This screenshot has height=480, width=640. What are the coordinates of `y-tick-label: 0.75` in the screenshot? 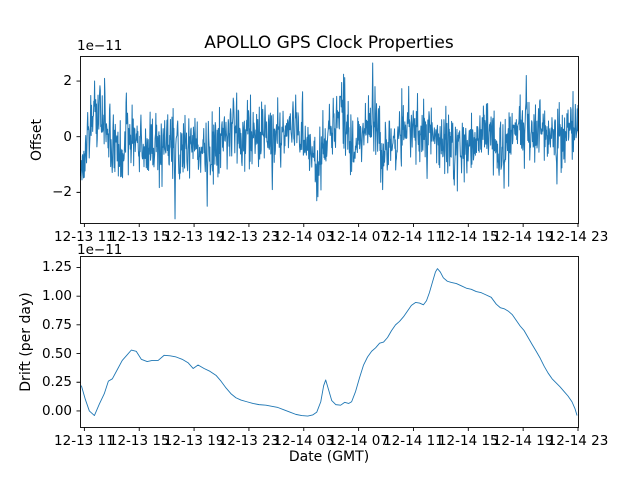 It's located at (56, 324).